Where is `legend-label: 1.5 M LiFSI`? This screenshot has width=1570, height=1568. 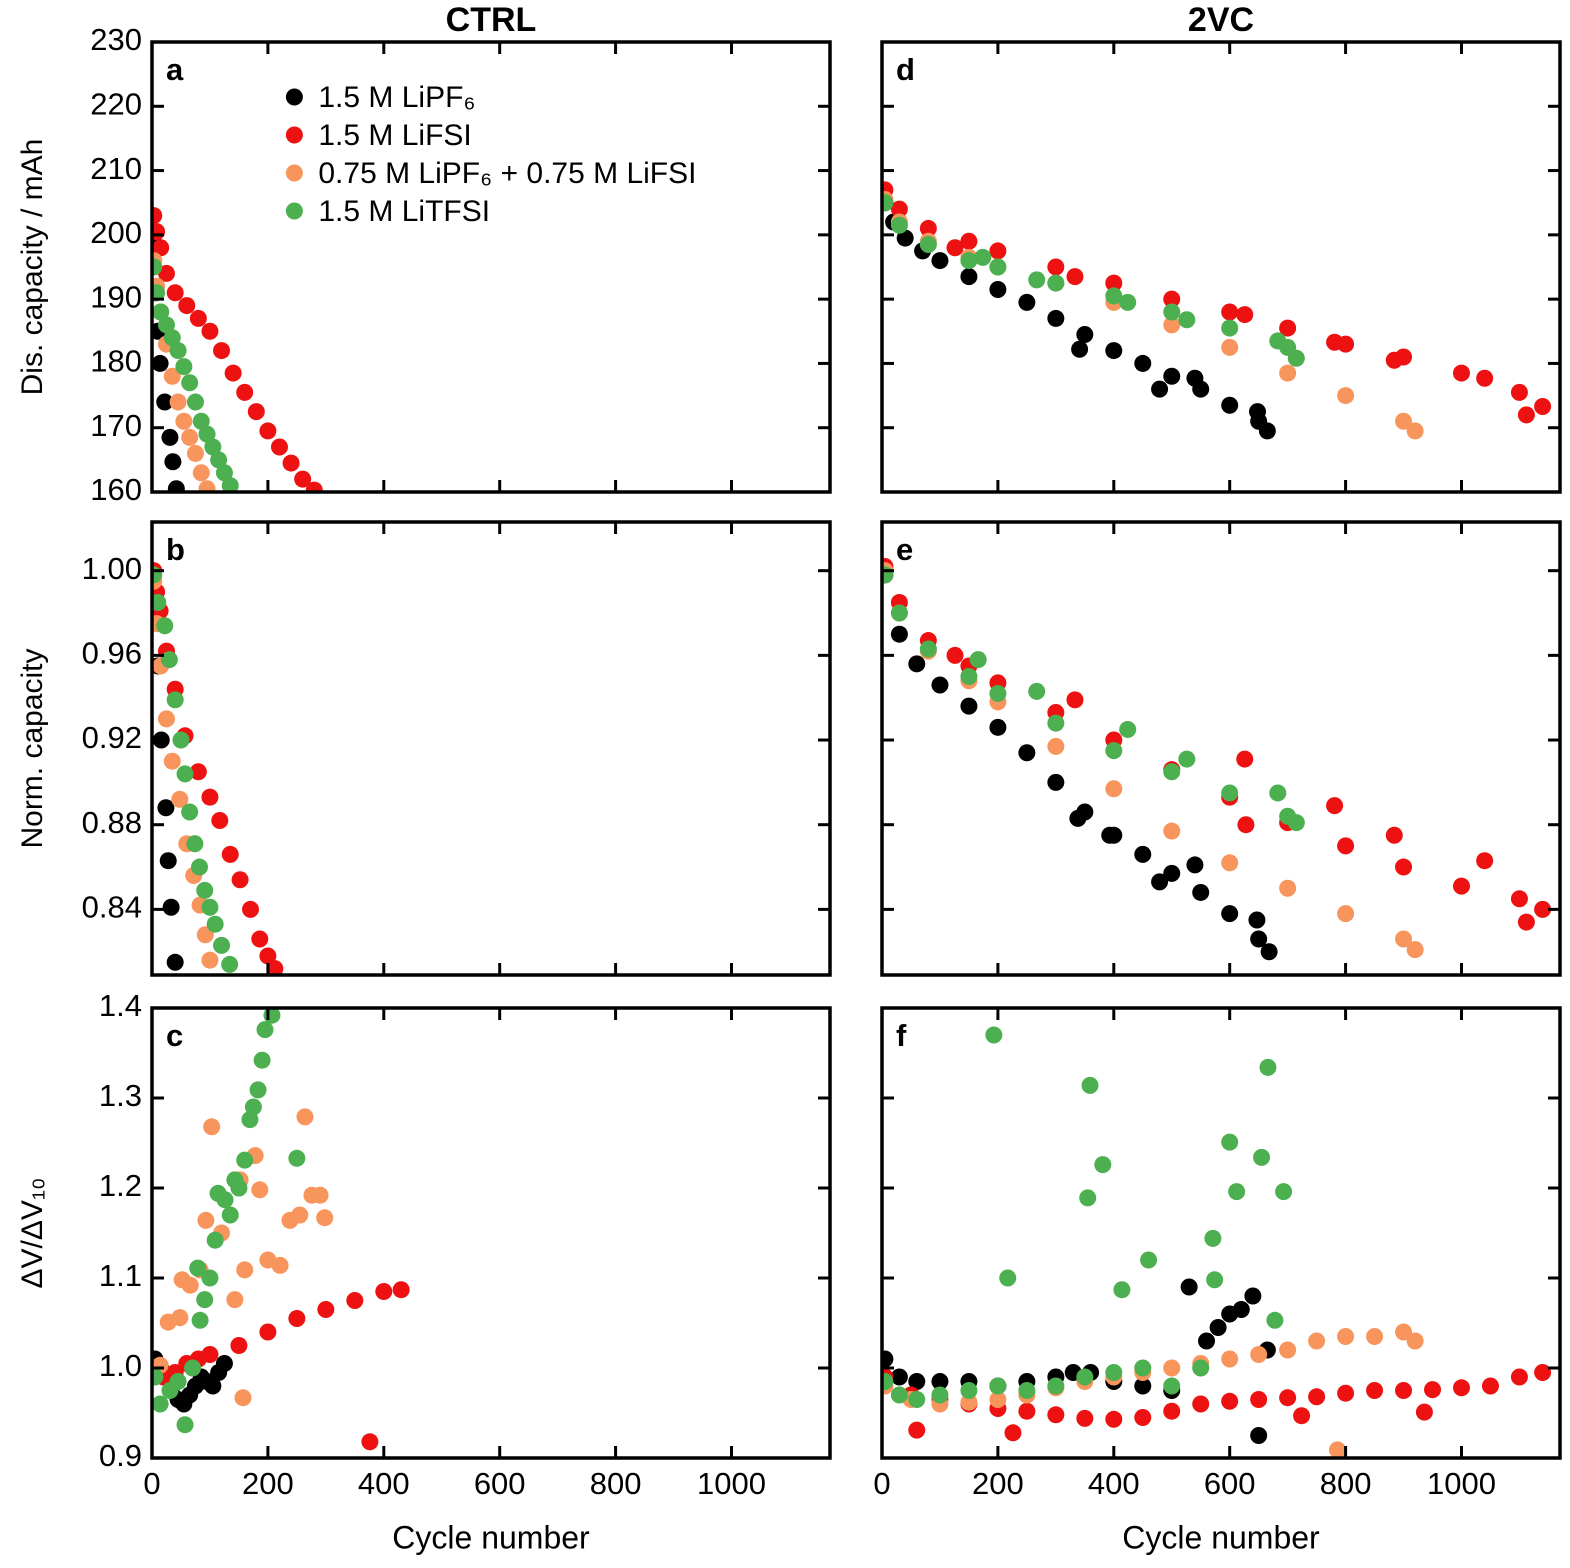 legend-label: 1.5 M LiFSI is located at coordinates (394, 135).